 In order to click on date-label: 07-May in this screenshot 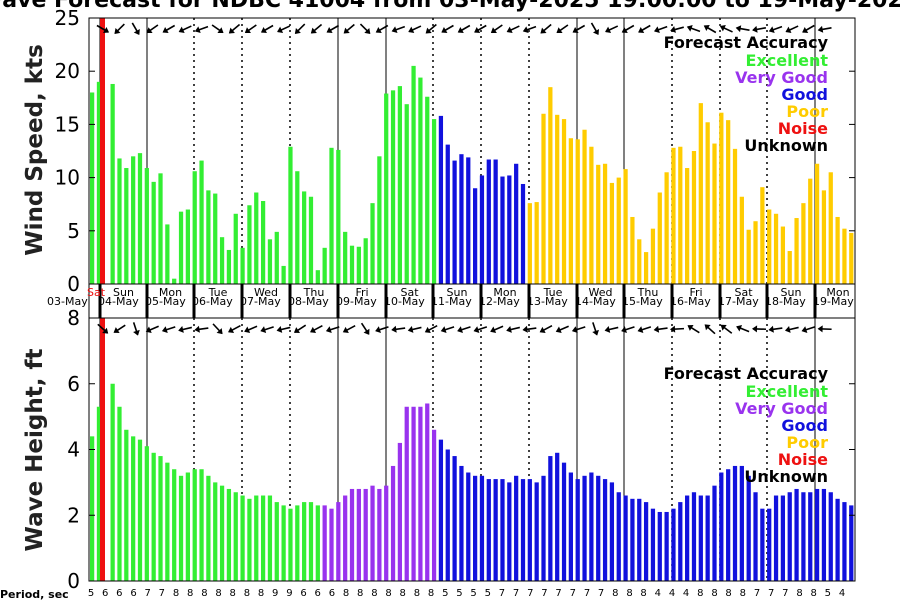, I will do `click(260, 301)`.